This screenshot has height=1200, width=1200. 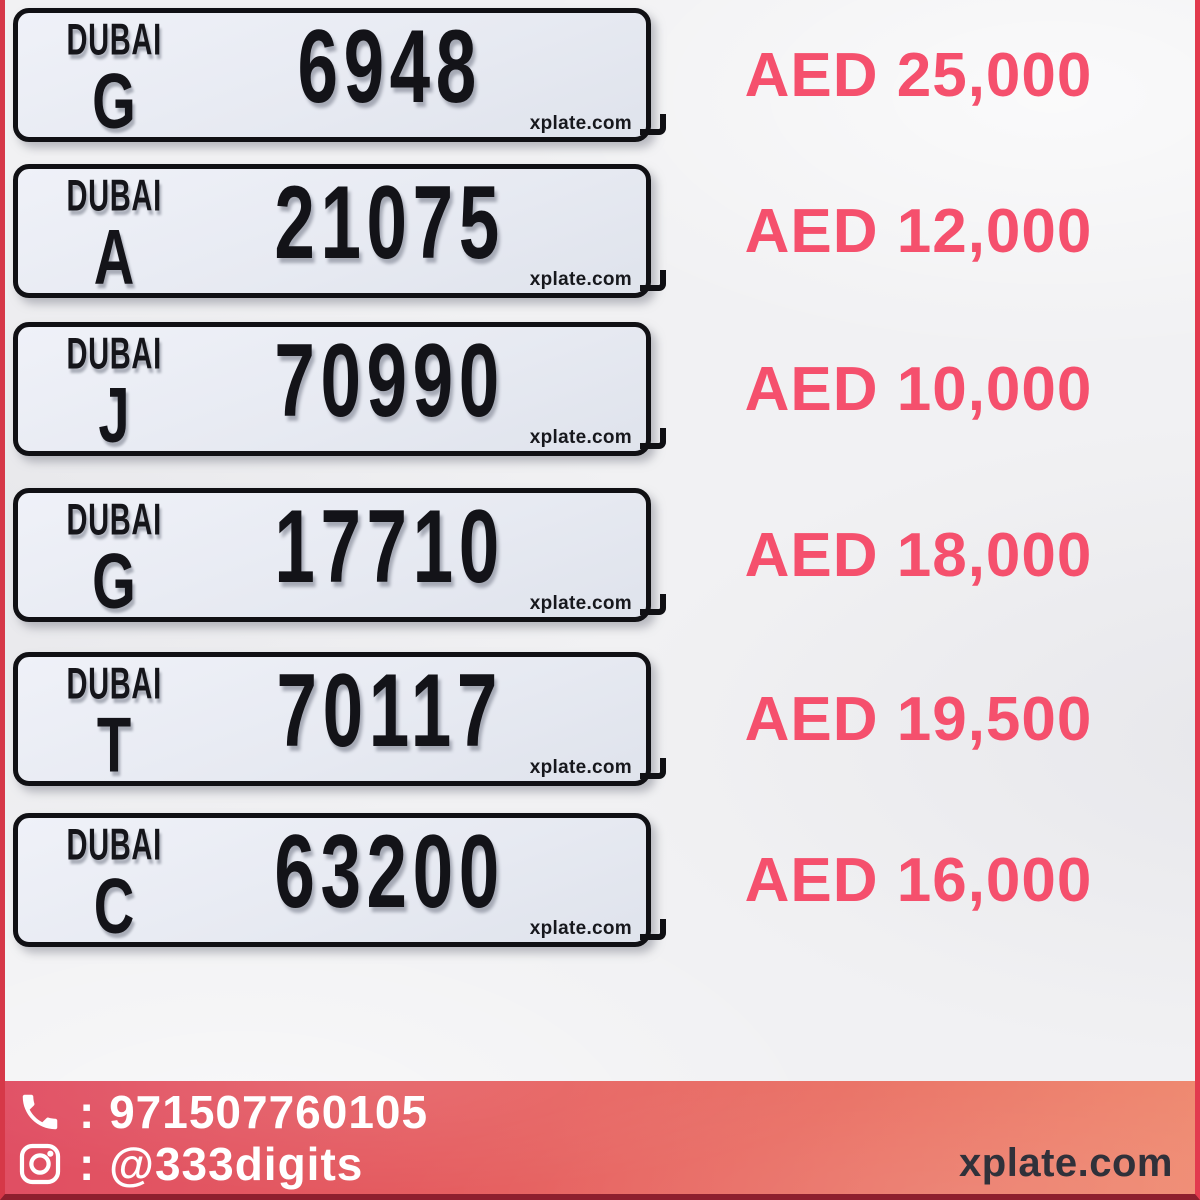 I want to click on plate-left-block: DUBAI C, so click(x=114, y=885).